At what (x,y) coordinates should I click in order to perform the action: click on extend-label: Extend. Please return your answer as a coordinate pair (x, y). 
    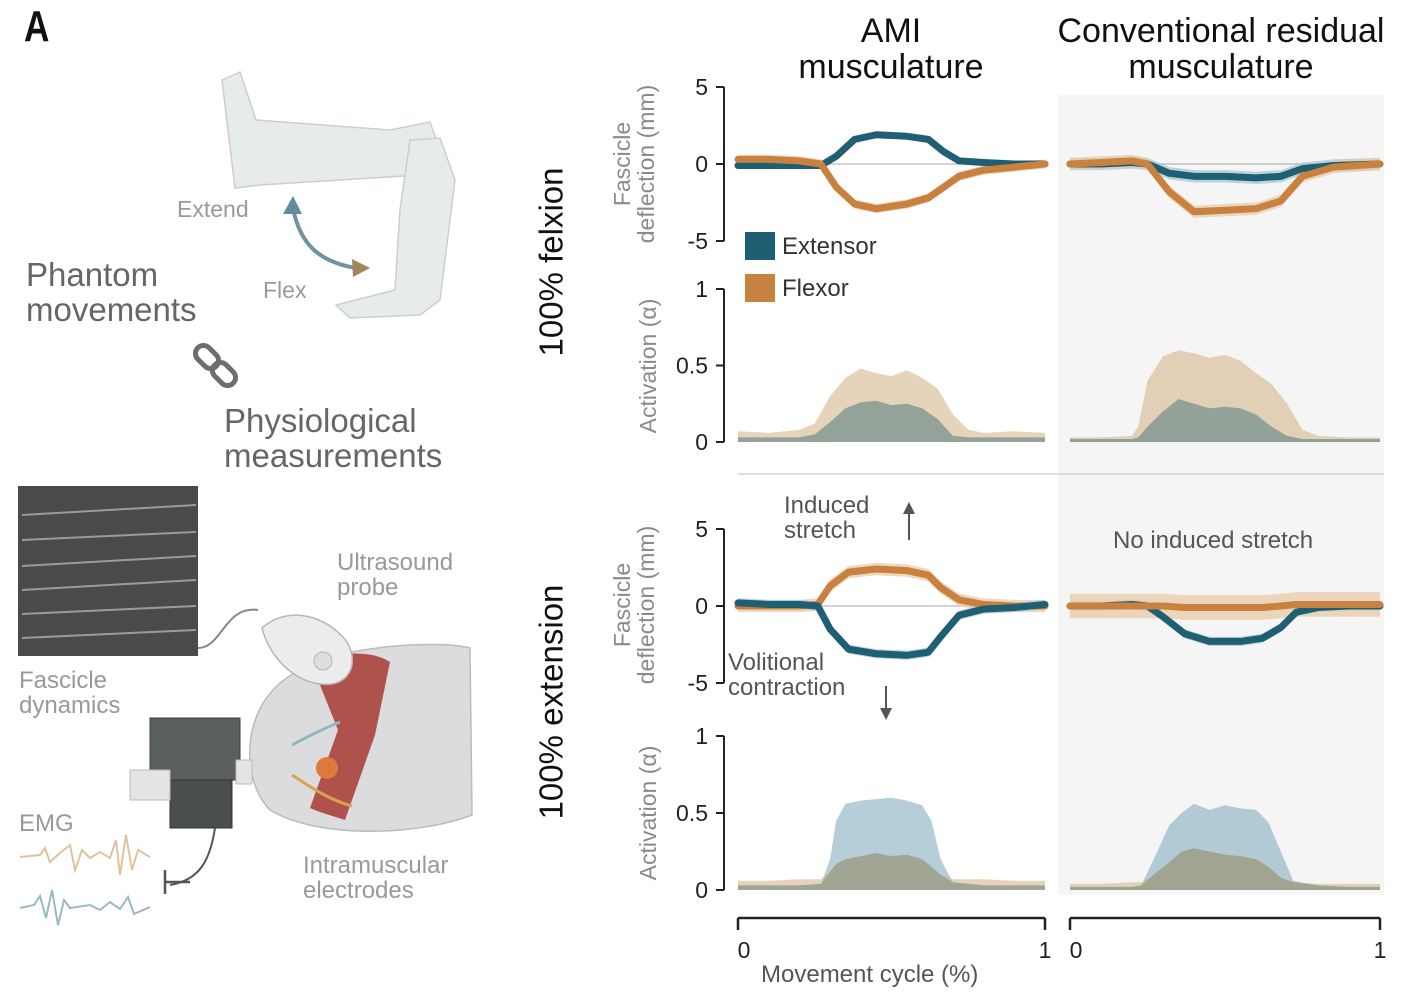
    Looking at the image, I should click on (213, 209).